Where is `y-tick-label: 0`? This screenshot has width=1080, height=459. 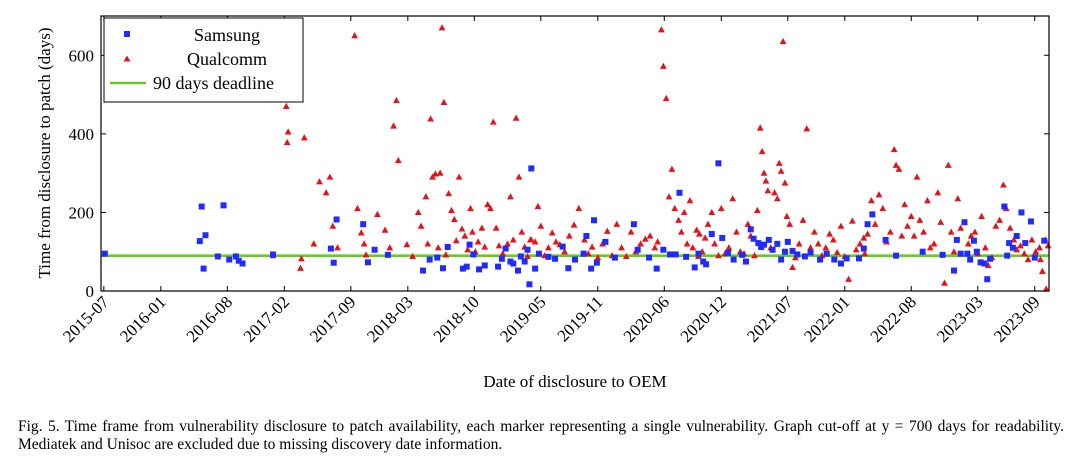
y-tick-label: 0 is located at coordinates (90, 291).